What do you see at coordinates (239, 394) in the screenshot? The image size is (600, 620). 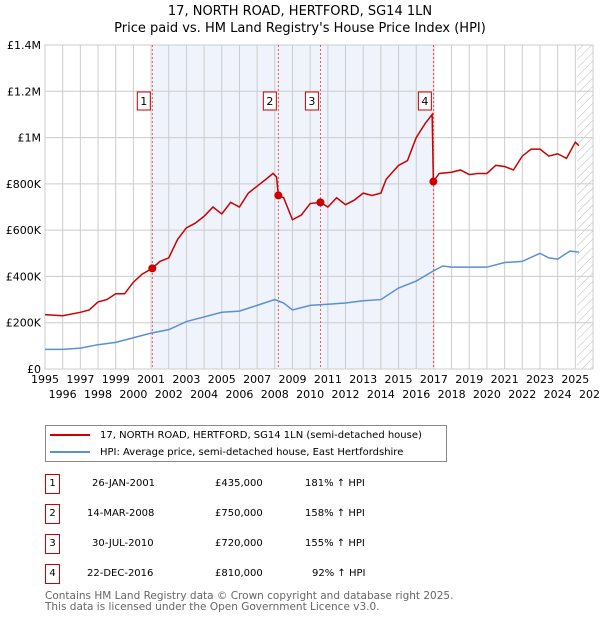 I see `x-tick-label: 2006` at bounding box center [239, 394].